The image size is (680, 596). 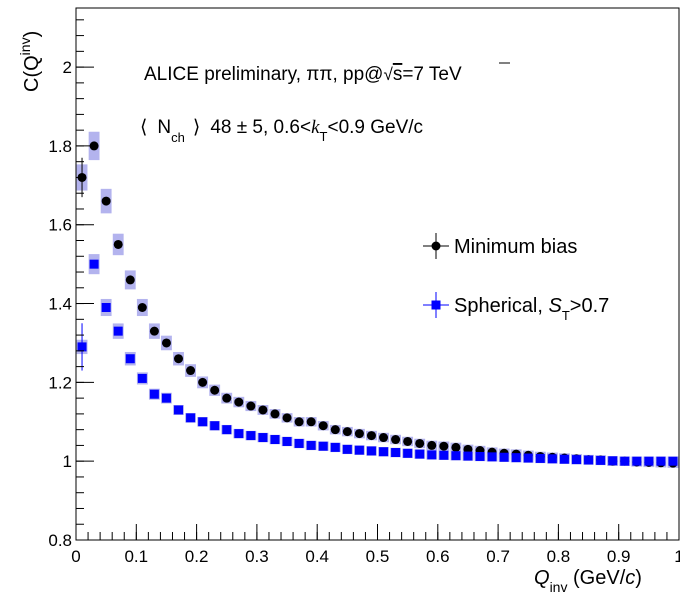 What do you see at coordinates (60, 540) in the screenshot?
I see `y-tick-label: 0.8` at bounding box center [60, 540].